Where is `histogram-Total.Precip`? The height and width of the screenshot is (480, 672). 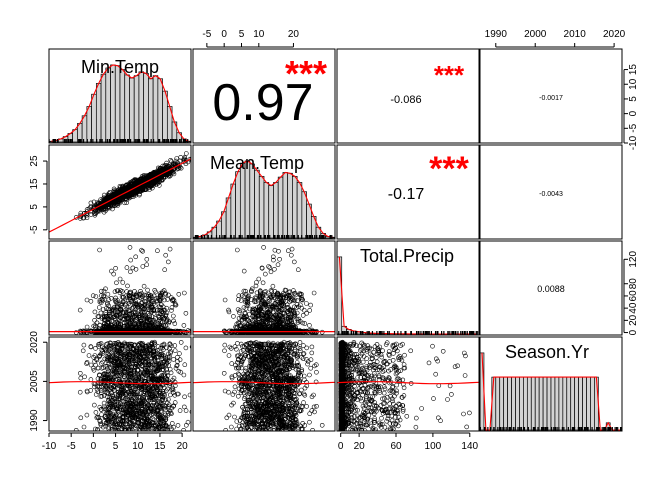 histogram-Total.Precip is located at coordinates (408, 295).